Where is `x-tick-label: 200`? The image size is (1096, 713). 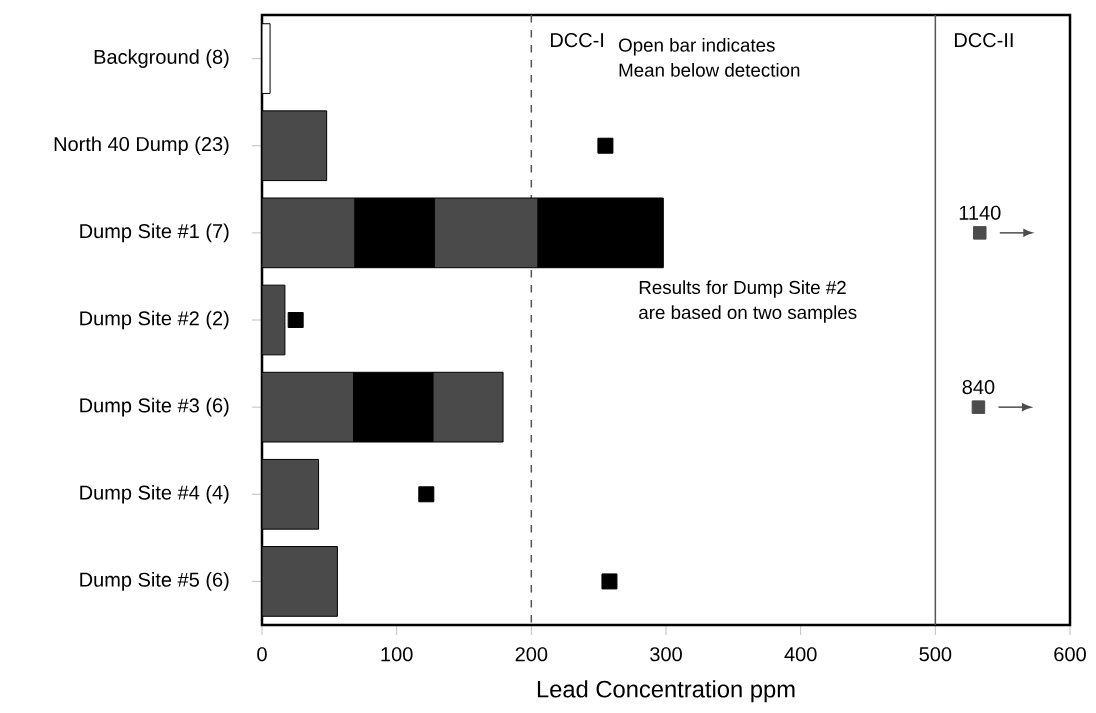 x-tick-label: 200 is located at coordinates (531, 654).